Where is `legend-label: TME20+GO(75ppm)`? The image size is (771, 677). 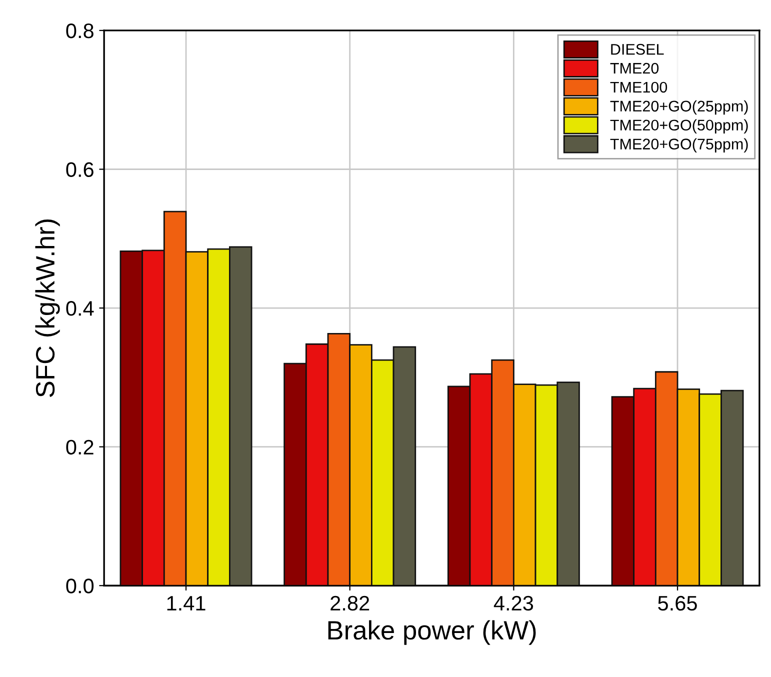 legend-label: TME20+GO(75ppm) is located at coordinates (679, 145).